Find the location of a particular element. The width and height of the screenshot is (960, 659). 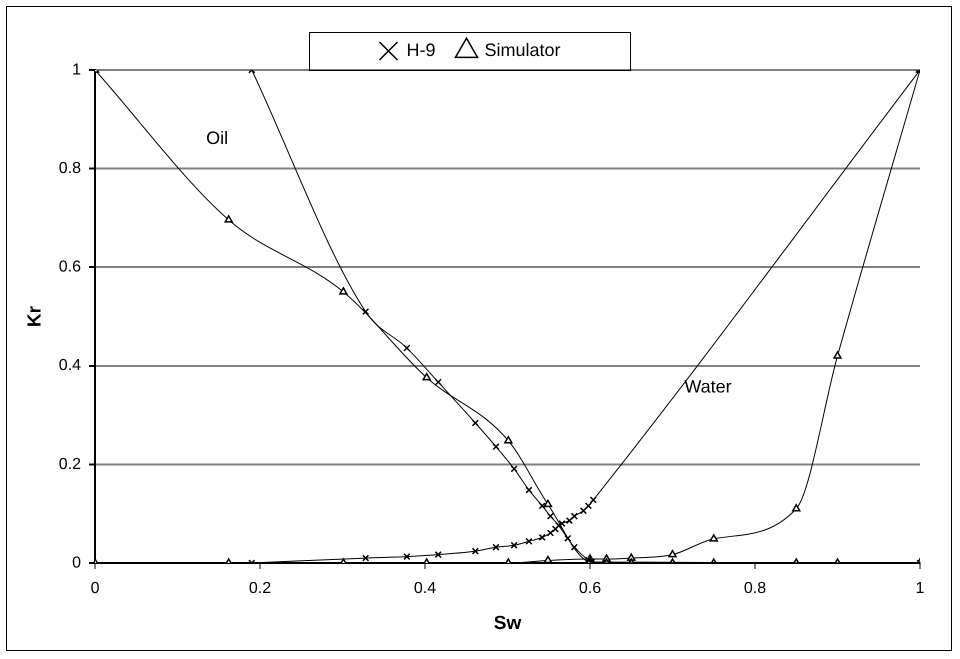

y-tick-label: 0.8 is located at coordinates (70, 169).